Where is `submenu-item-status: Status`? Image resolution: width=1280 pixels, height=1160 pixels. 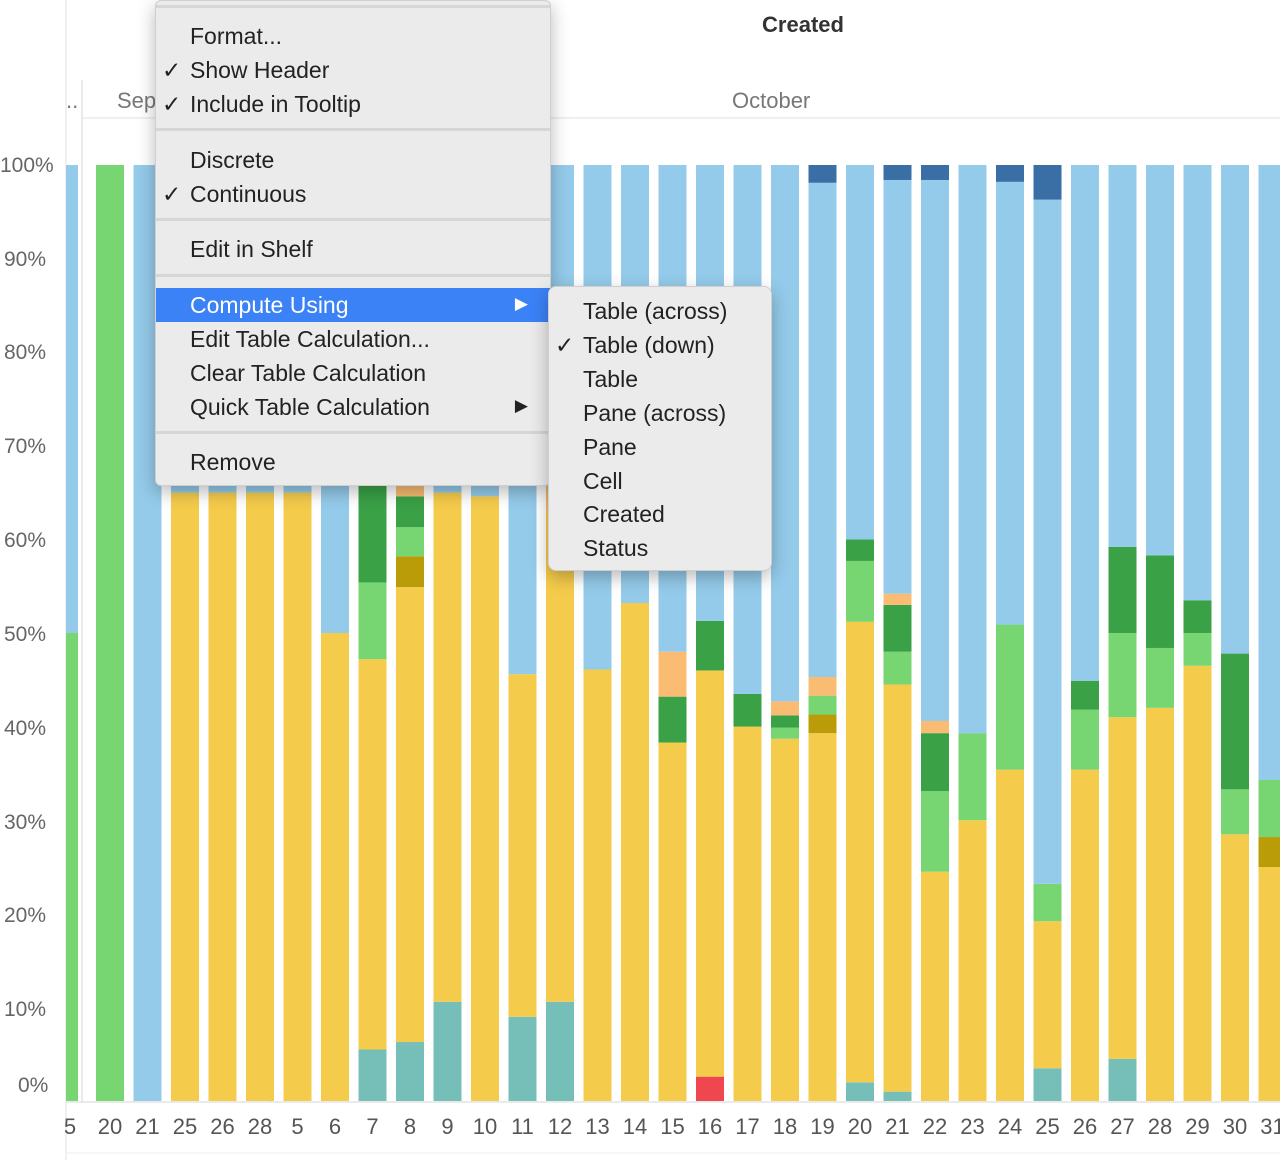
submenu-item-status: Status is located at coordinates (616, 548).